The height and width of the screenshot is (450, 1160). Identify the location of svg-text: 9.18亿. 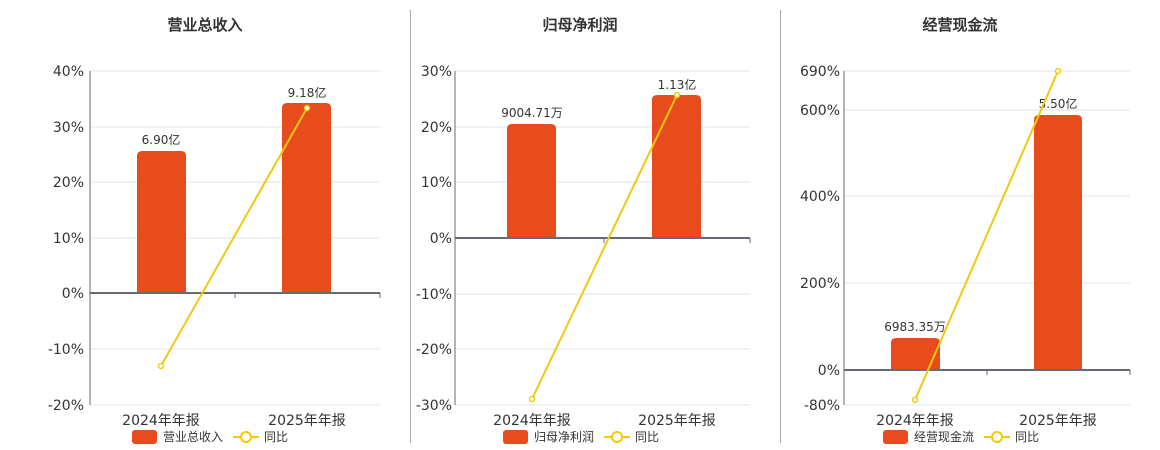
(307, 92).